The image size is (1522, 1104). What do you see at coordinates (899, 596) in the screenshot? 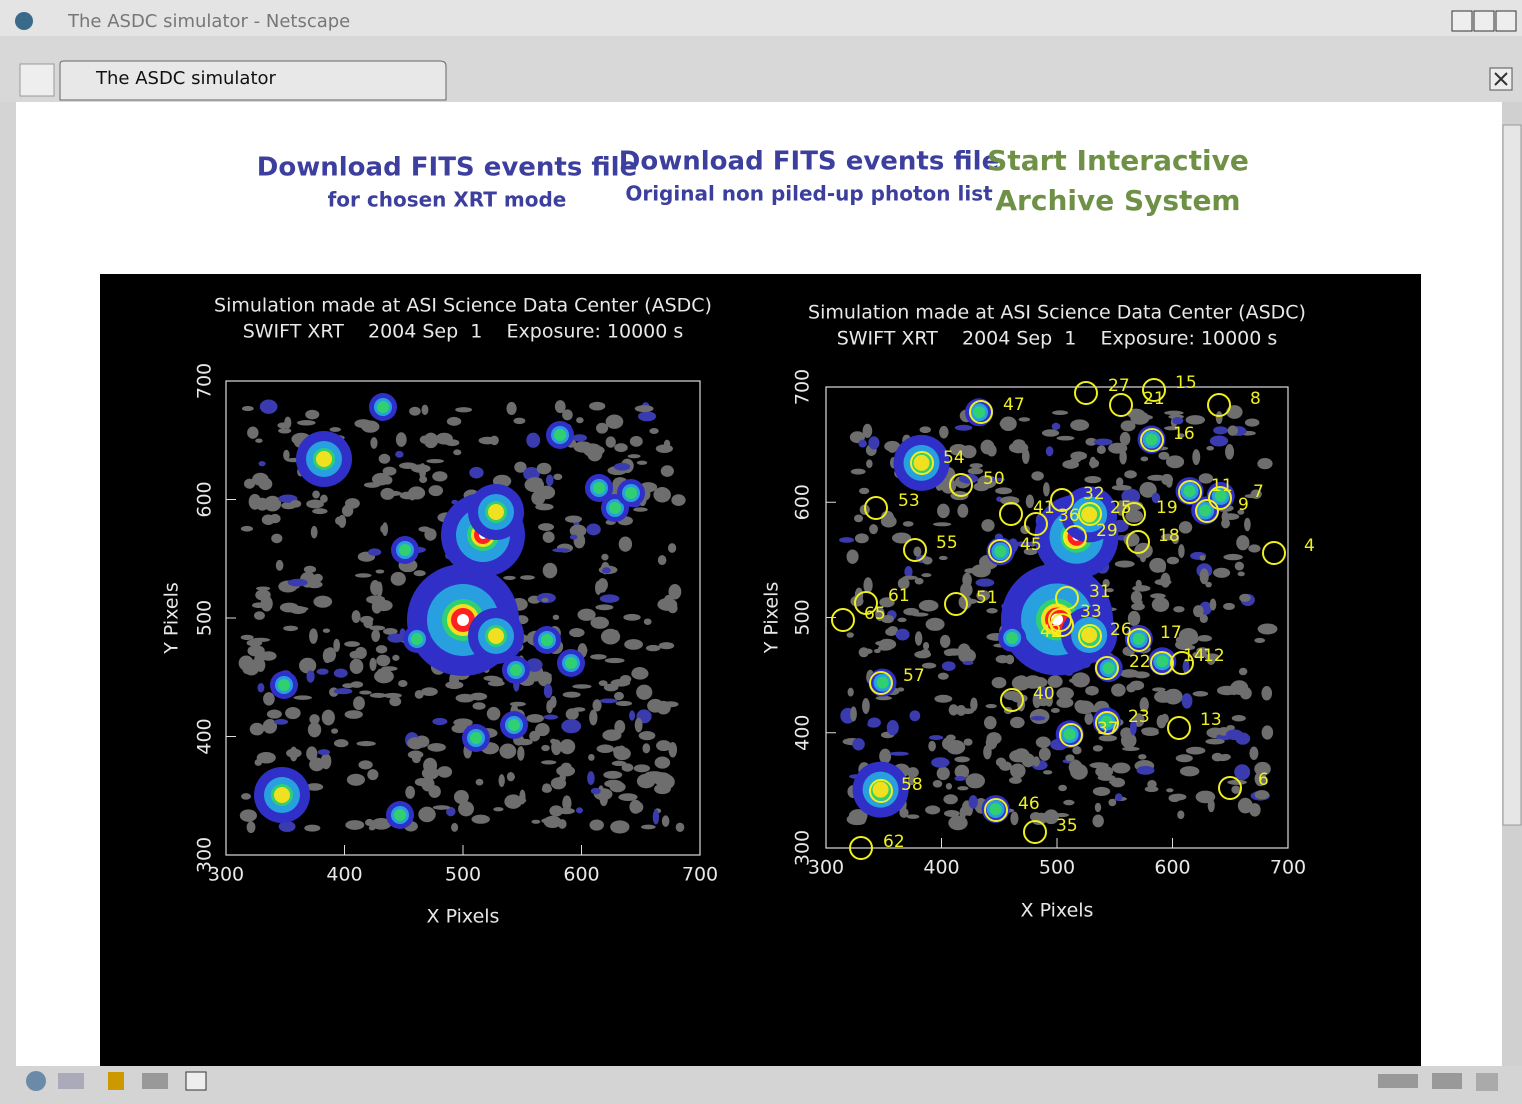
I see `source-label: 61` at bounding box center [899, 596].